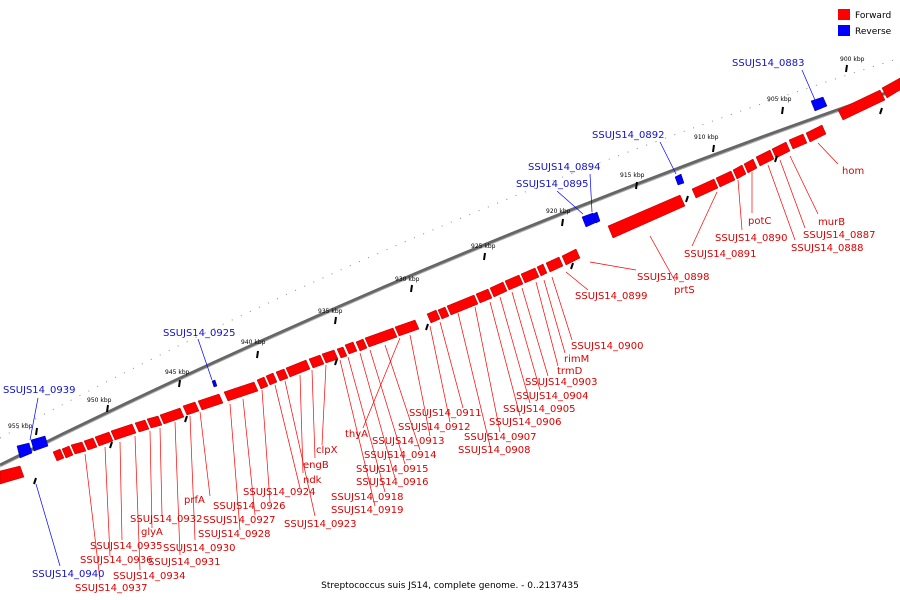 Image resolution: width=900 pixels, height=600 pixels. What do you see at coordinates (126, 546) in the screenshot?
I see `gene-label: SSUJS14_0935` at bounding box center [126, 546].